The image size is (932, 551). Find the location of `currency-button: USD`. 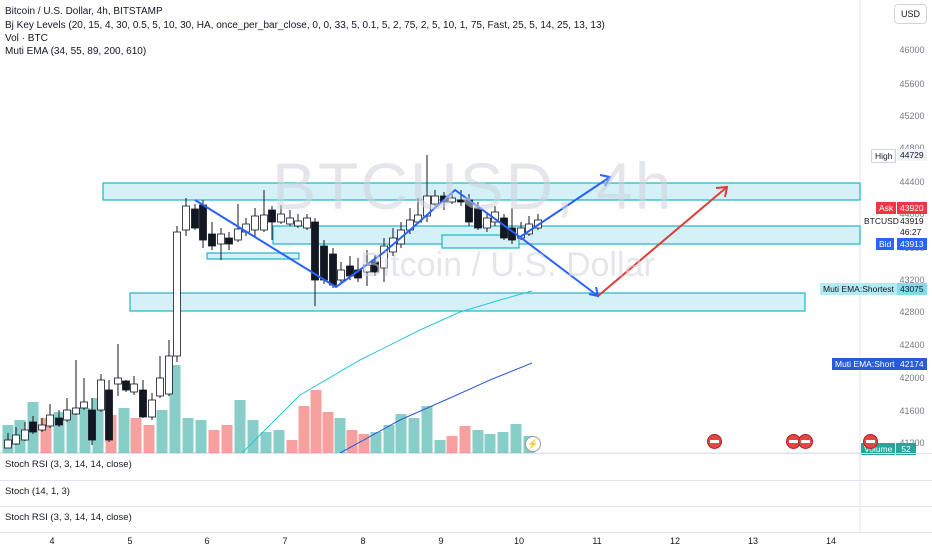

currency-button: USD is located at coordinates (910, 14).